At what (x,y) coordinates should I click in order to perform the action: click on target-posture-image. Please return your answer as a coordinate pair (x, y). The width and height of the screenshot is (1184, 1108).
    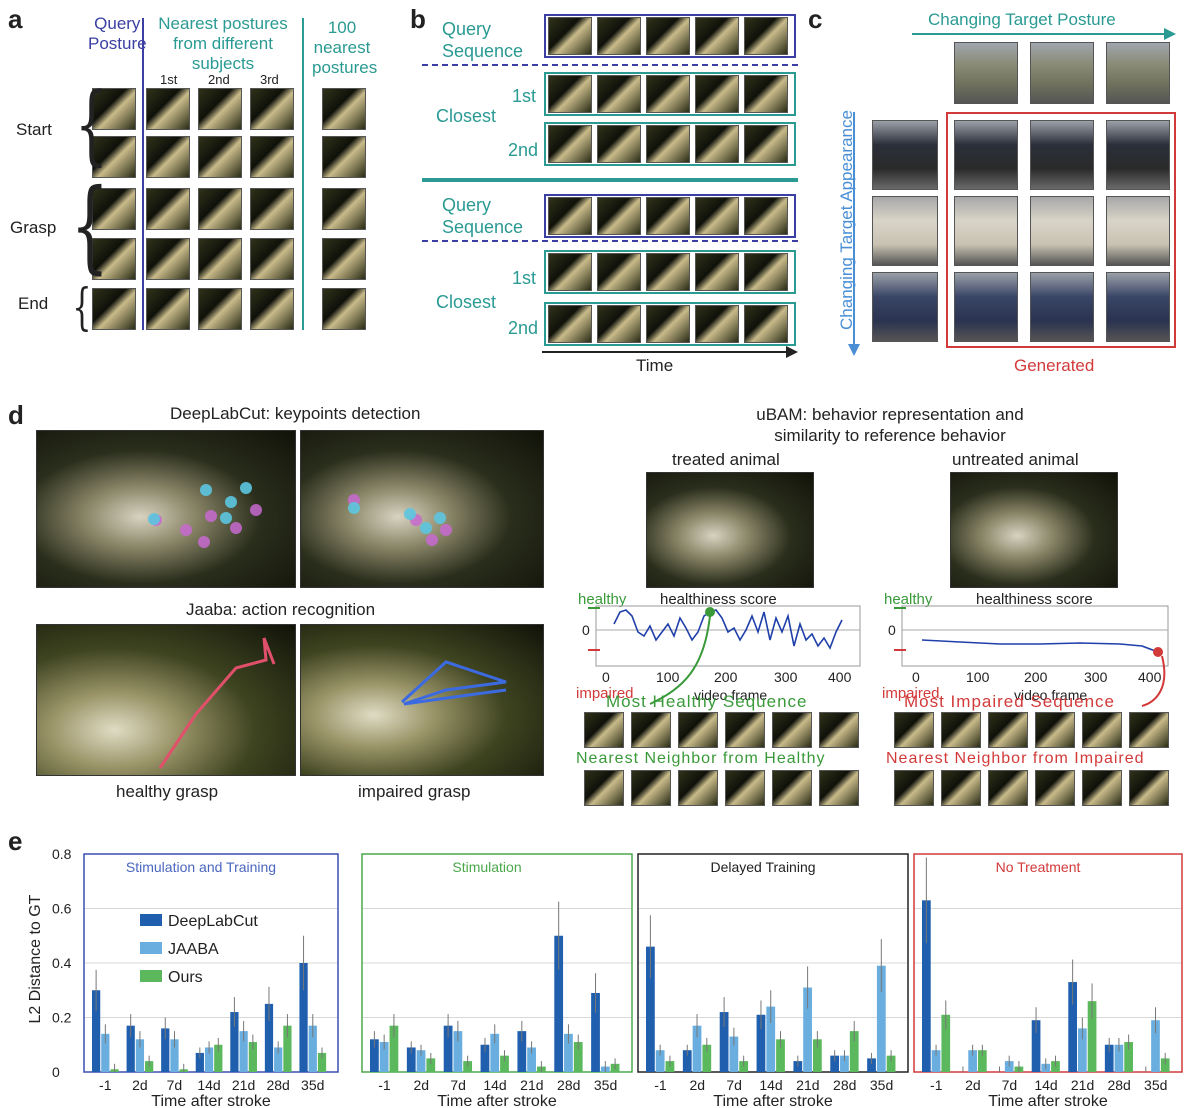
    Looking at the image, I should click on (986, 73).